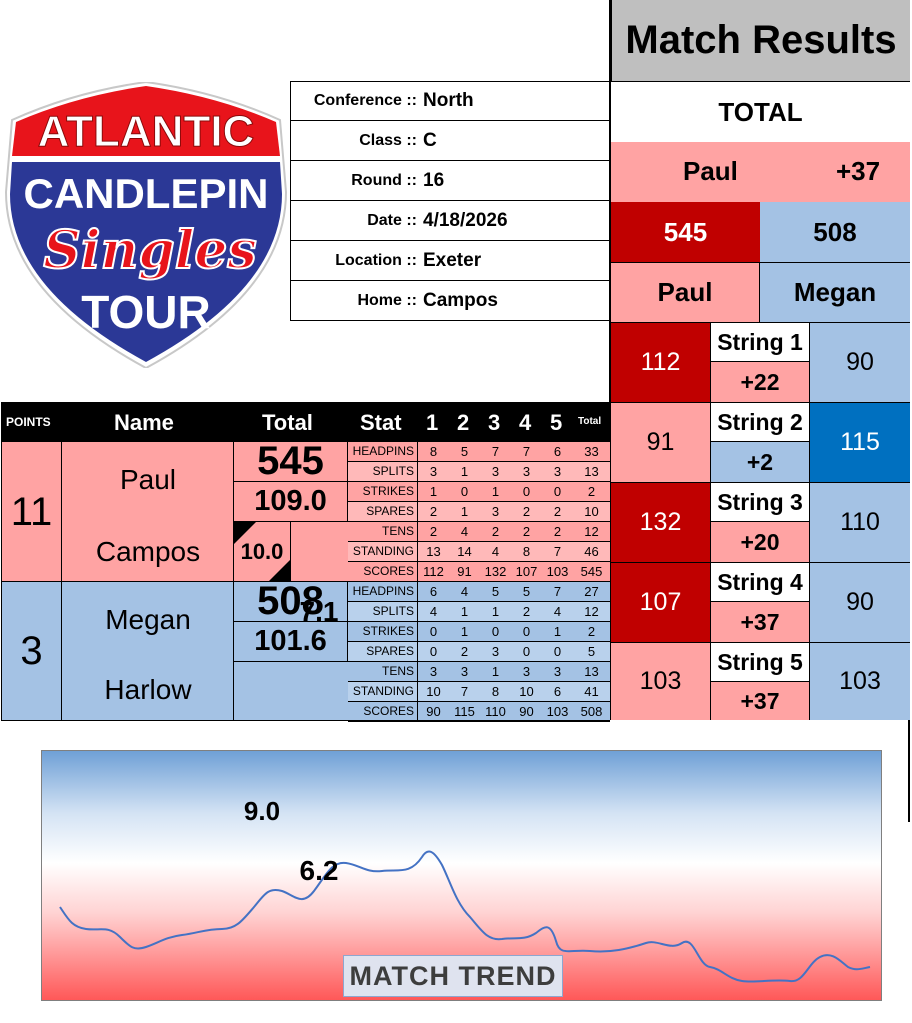  I want to click on info-value: 16, so click(434, 180).